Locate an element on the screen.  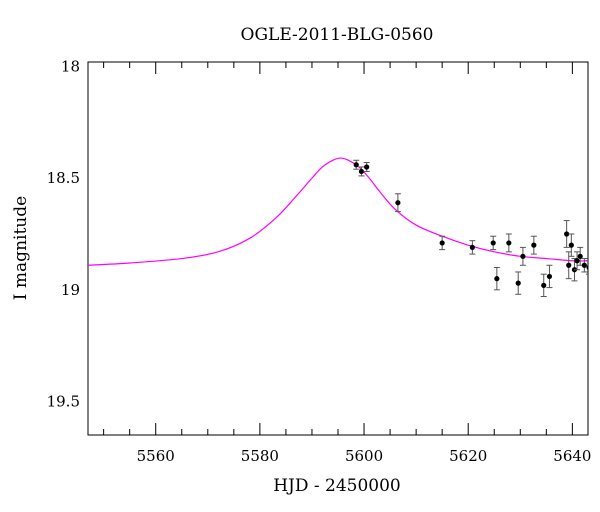
x-axis-label: HJD - 2450000 is located at coordinates (337, 486).